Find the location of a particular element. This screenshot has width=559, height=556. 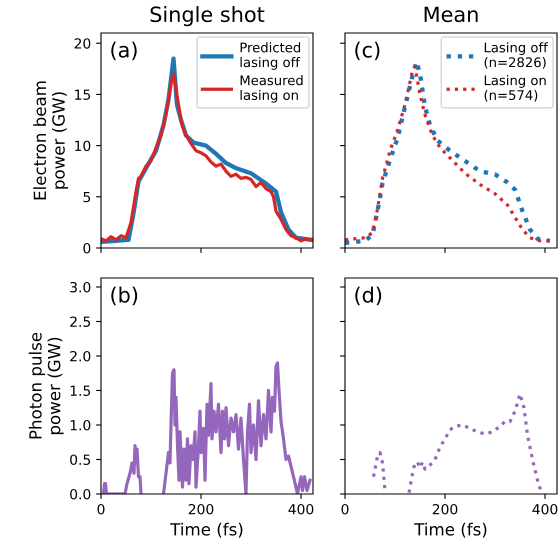

y-tick-label: 0 is located at coordinates (86, 248).